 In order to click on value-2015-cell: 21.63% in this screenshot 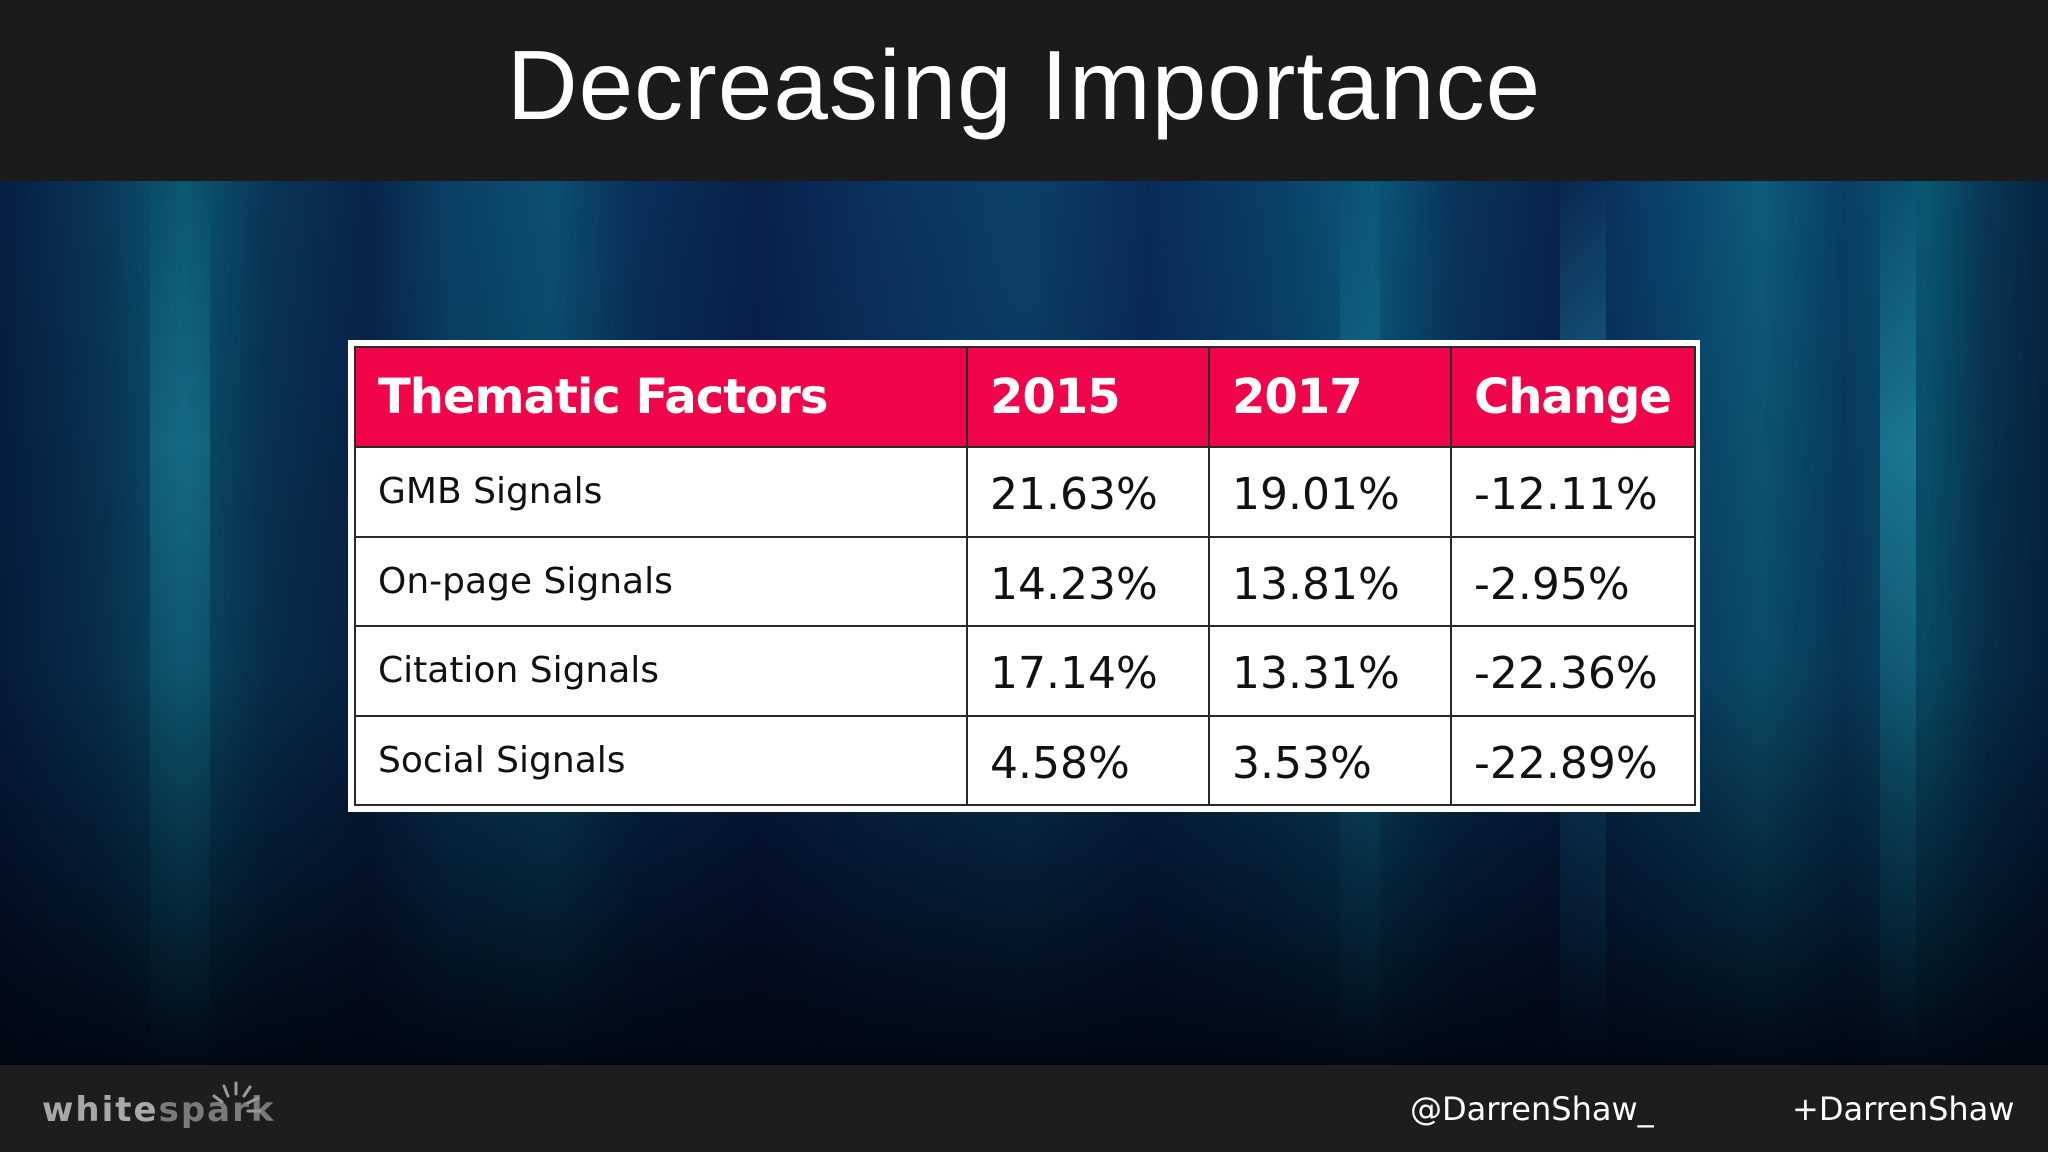, I will do `click(1088, 492)`.